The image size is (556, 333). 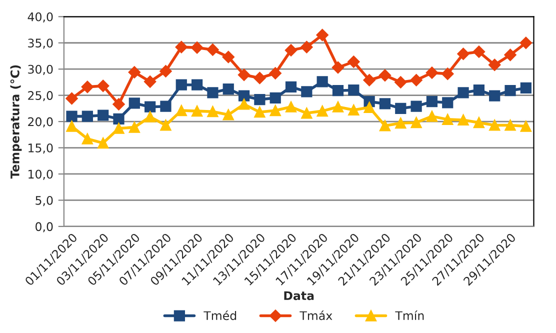 I want to click on x-axis-title: Data, so click(x=299, y=295).